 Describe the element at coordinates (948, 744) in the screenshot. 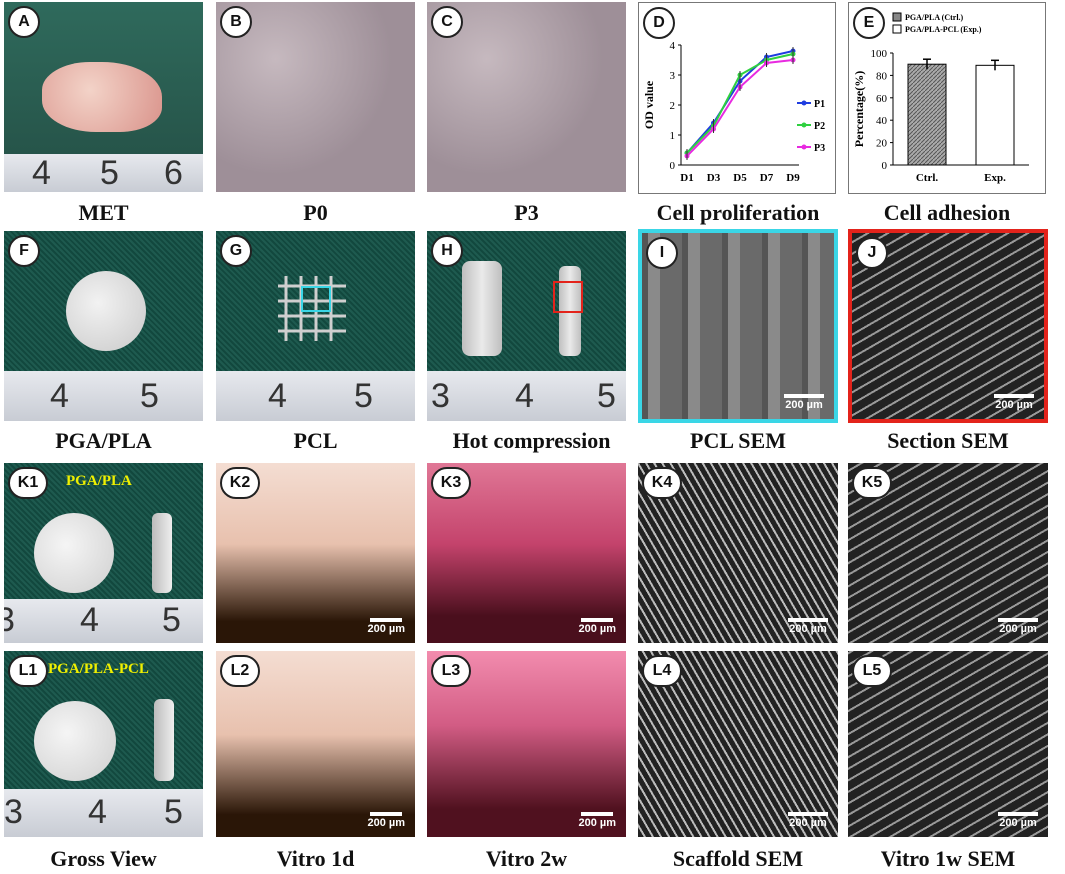

I see `panel-l5: 200 µm L5` at that location.